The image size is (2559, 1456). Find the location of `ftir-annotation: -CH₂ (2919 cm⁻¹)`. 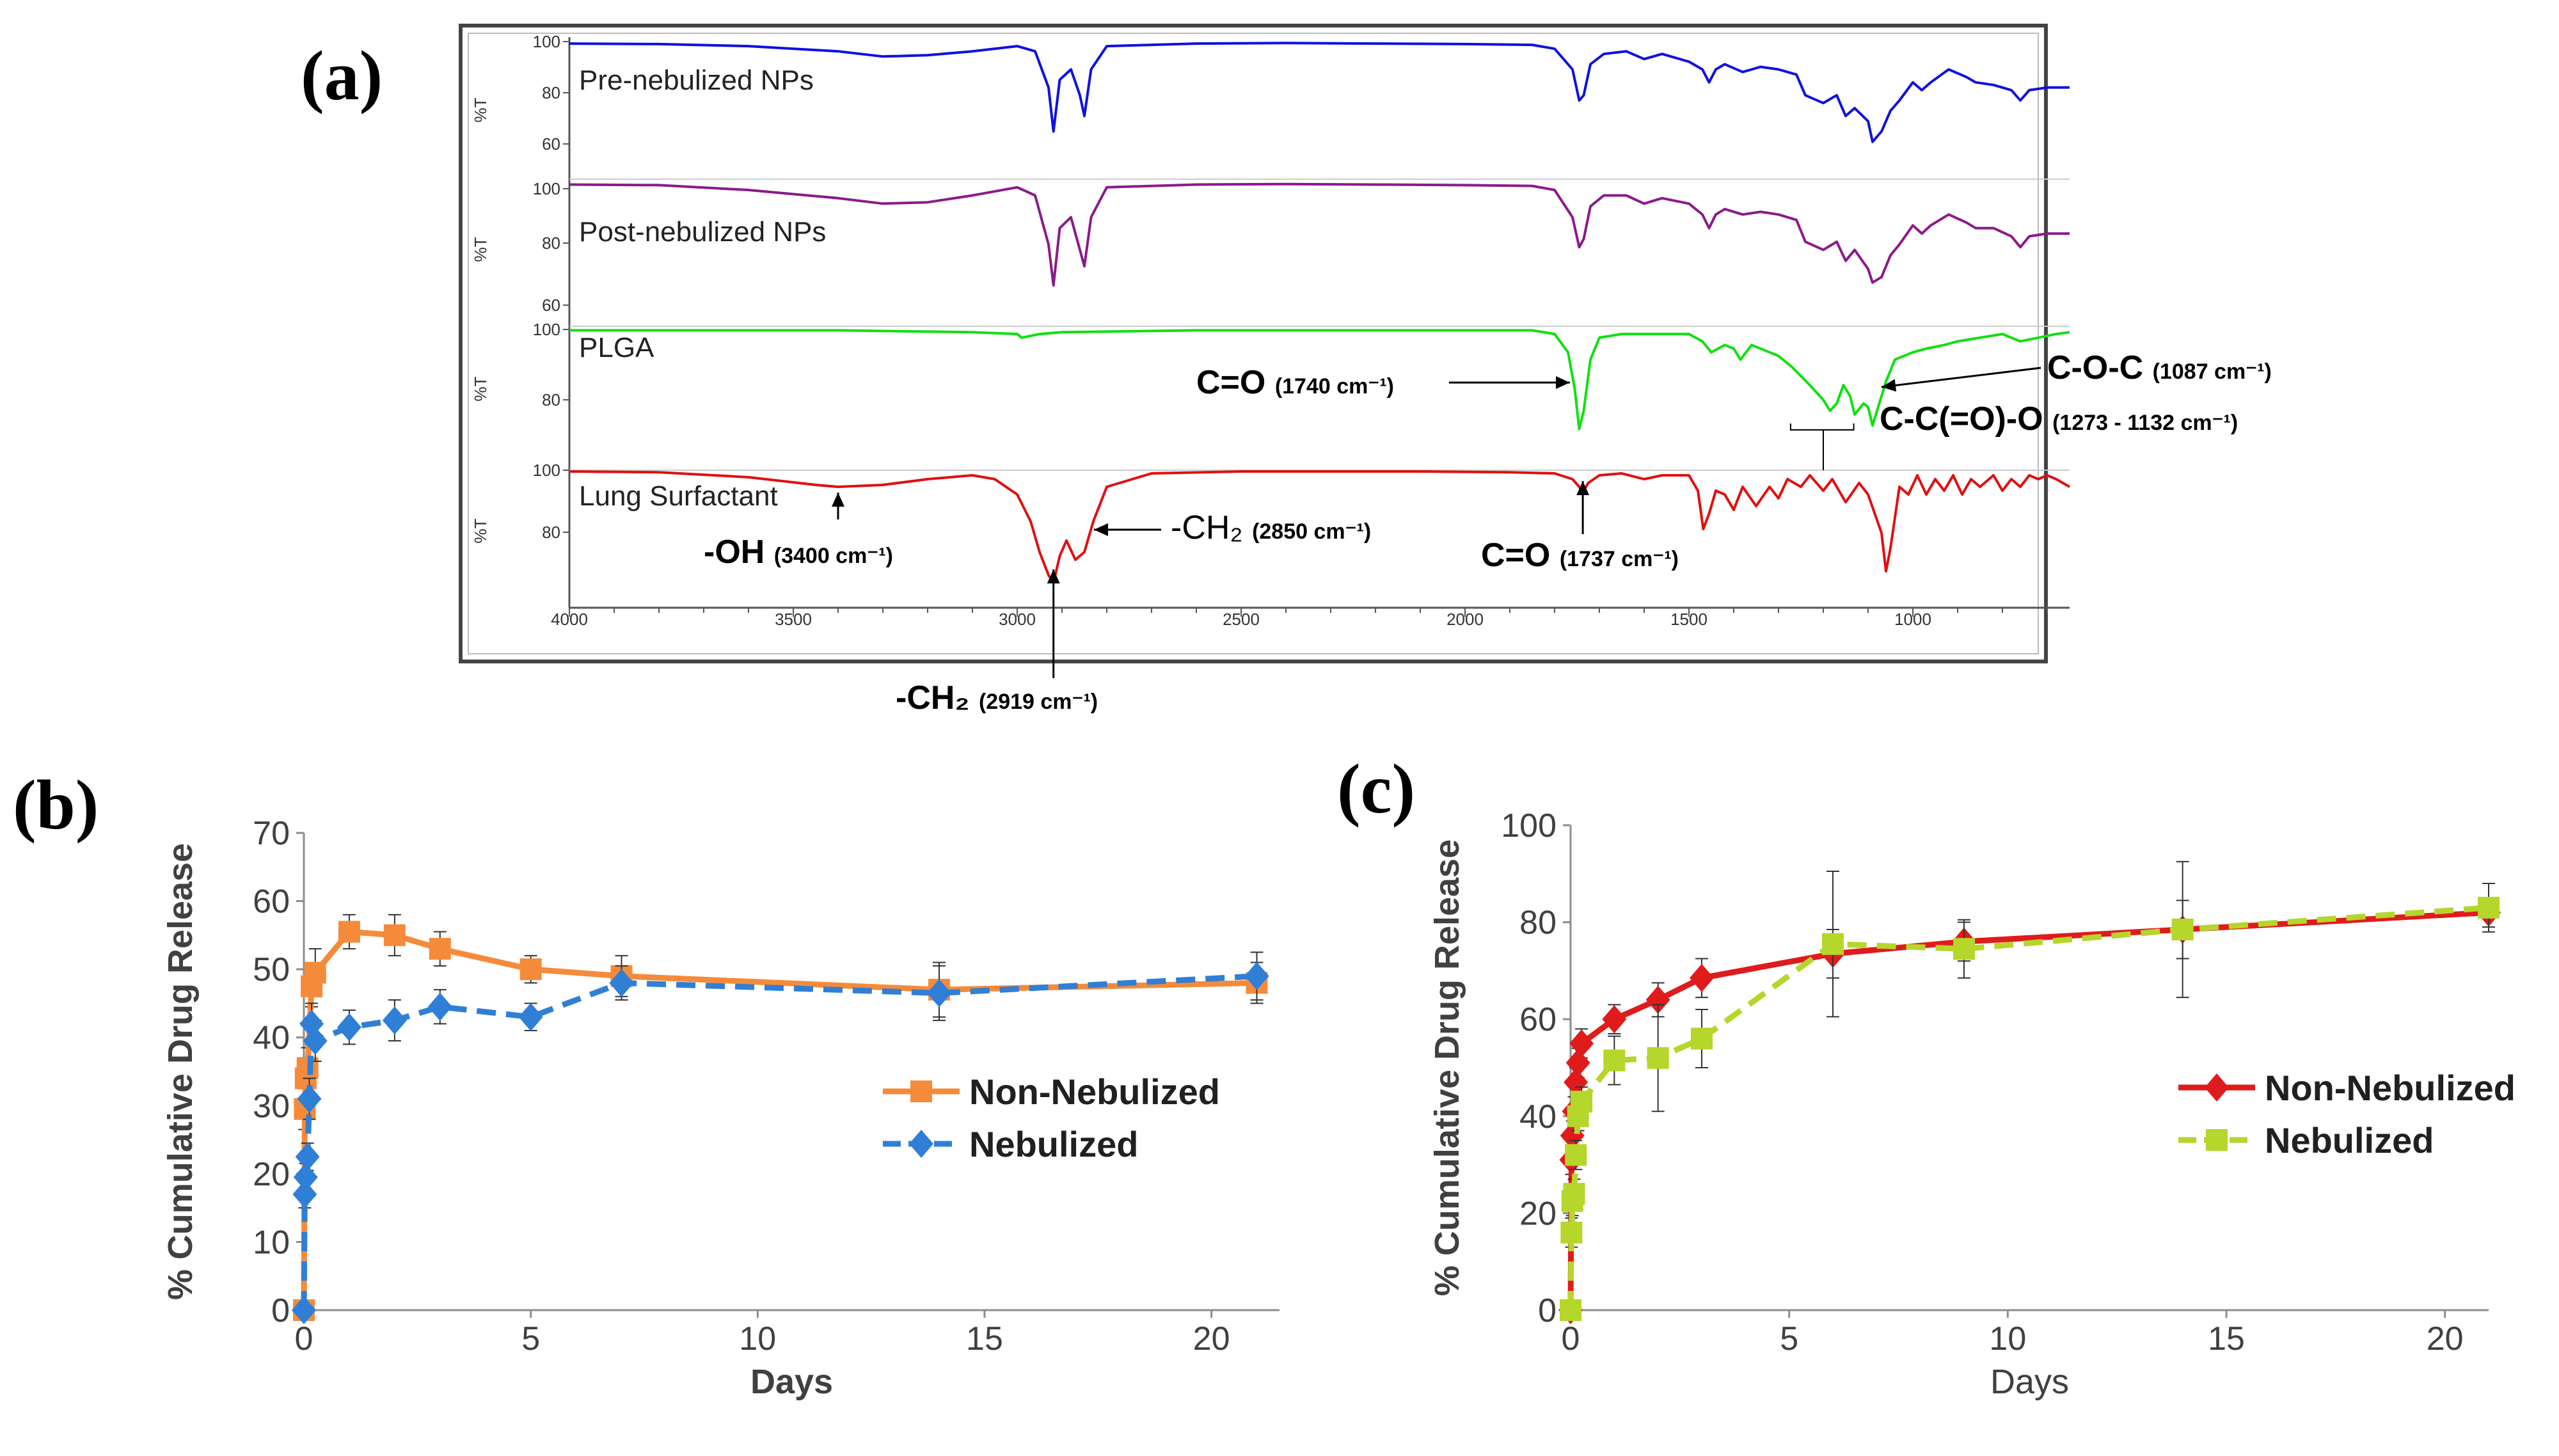

ftir-annotation: -CH₂ (2919 cm⁻¹) is located at coordinates (997, 698).